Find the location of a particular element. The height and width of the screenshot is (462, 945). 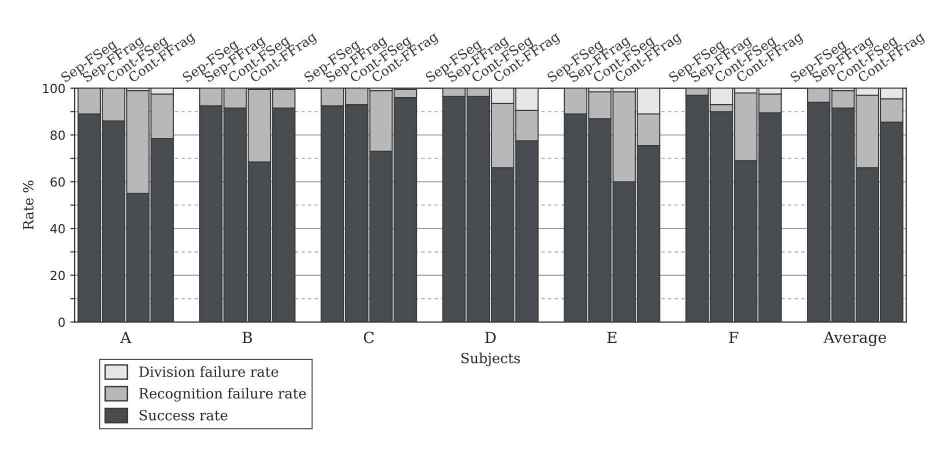

y-tick-label: 40 is located at coordinates (57, 229).